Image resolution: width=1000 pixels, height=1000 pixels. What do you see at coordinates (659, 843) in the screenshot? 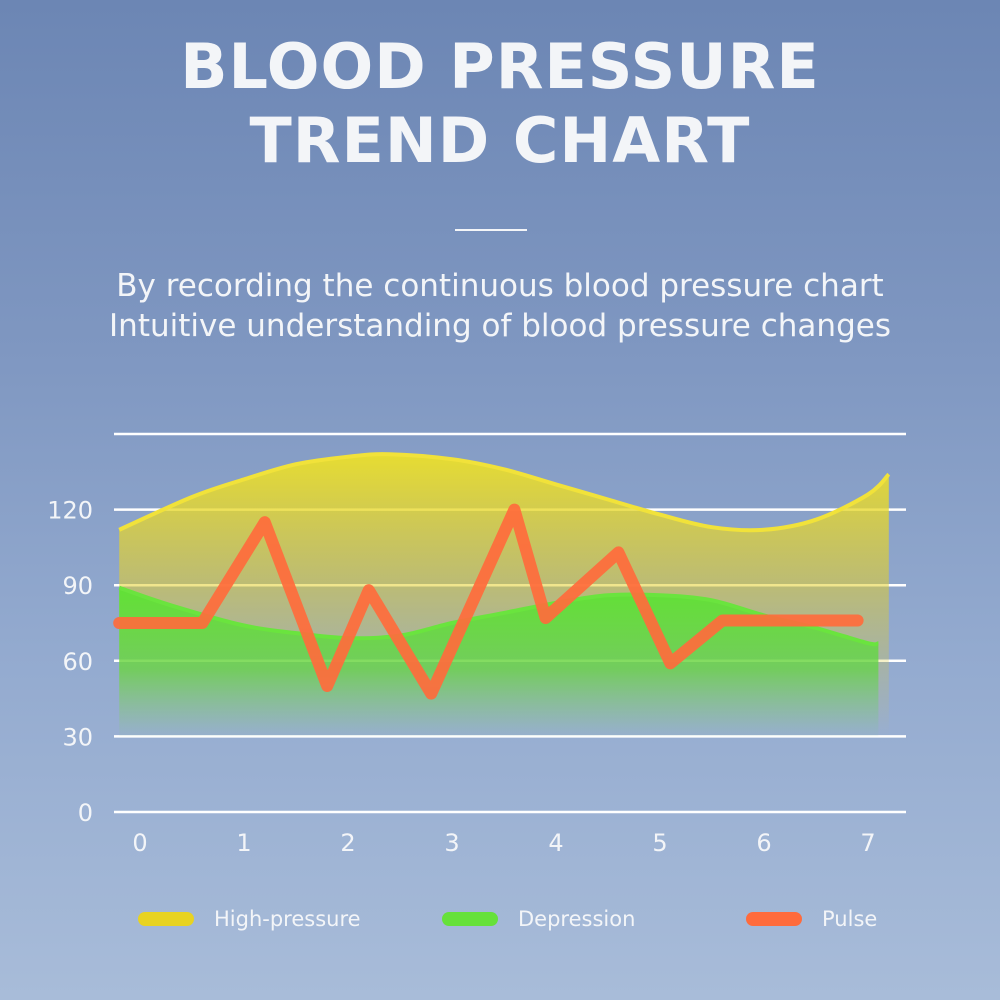
I see `x-tick-label: 5` at bounding box center [659, 843].